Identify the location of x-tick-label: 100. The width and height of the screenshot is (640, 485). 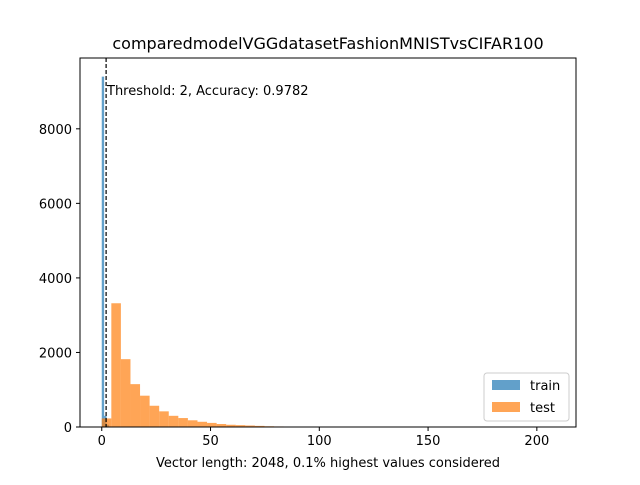
(319, 441).